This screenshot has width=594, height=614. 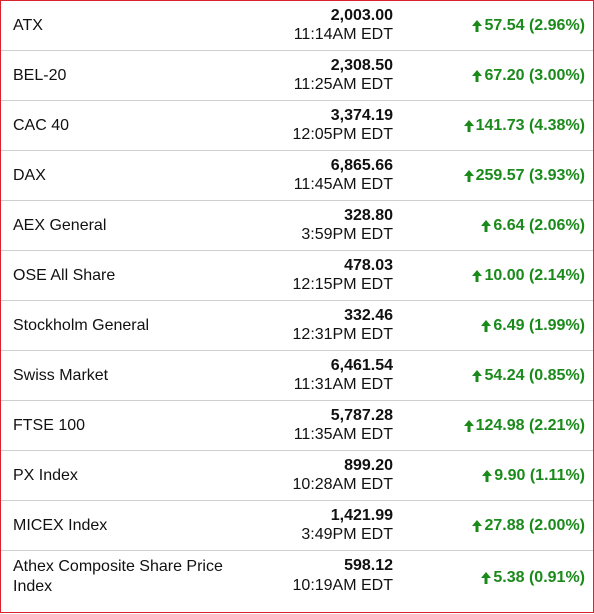 I want to click on index-value: 2,003.00, so click(x=361, y=15).